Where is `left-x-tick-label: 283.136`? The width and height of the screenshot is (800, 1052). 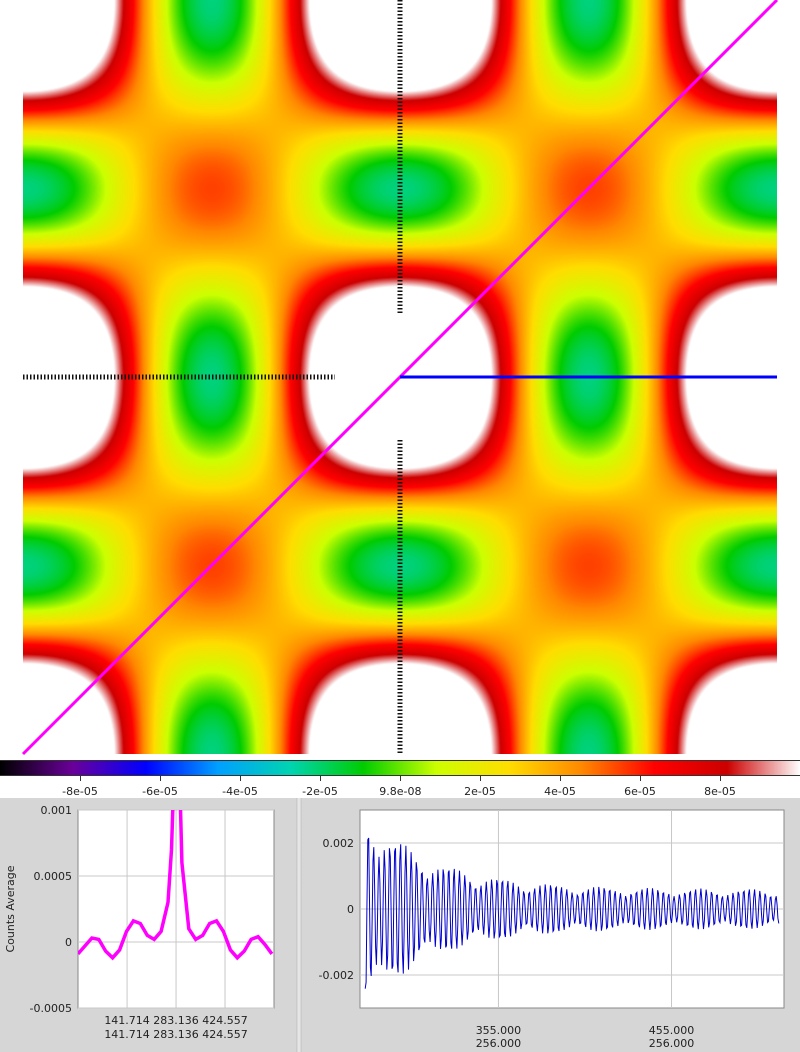
left-x-tick-label: 283.136 is located at coordinates (176, 1020).